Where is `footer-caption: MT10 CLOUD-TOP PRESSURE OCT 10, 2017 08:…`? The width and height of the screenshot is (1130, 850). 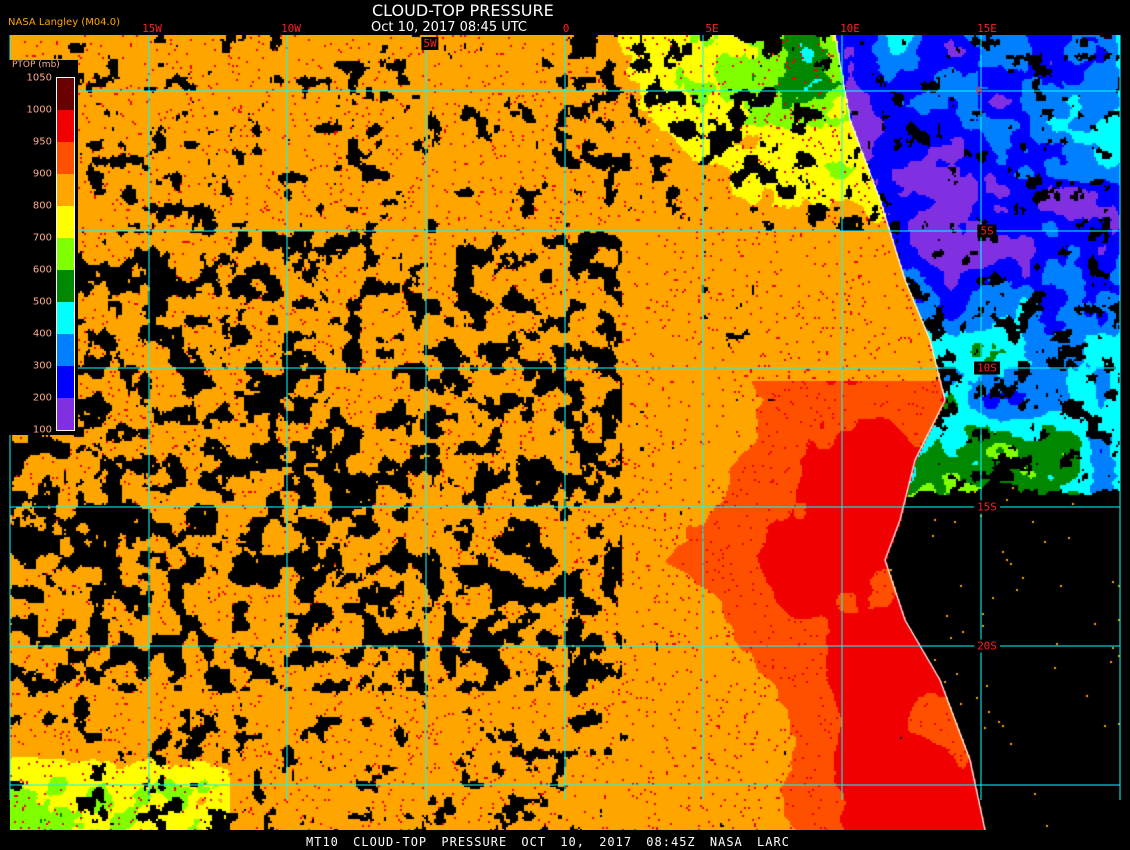
footer-caption: MT10 CLOUD-TOP PRESSURE OCT 10, 2017 08:… is located at coordinates (548, 842).